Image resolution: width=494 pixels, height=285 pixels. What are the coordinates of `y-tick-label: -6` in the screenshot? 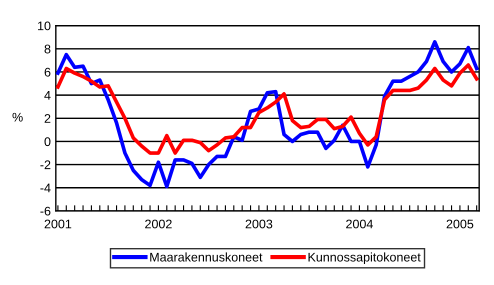 It's located at (45, 211).